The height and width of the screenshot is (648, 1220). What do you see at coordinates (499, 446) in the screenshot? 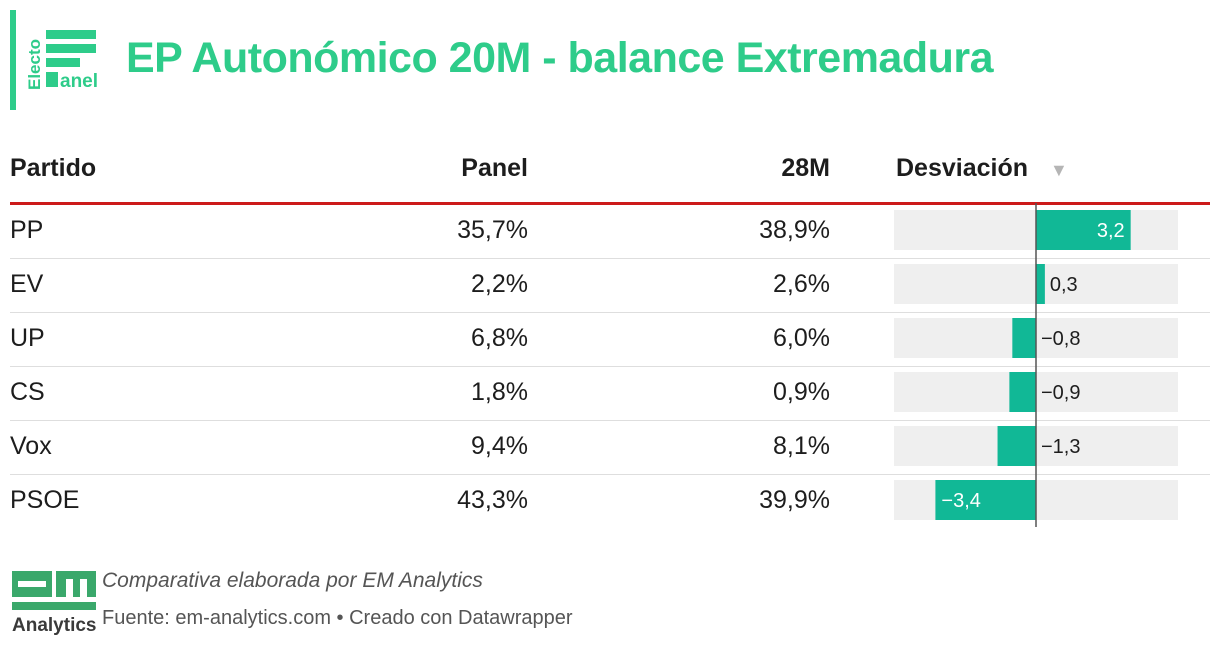
I see `panel-cell: 9,4%` at bounding box center [499, 446].